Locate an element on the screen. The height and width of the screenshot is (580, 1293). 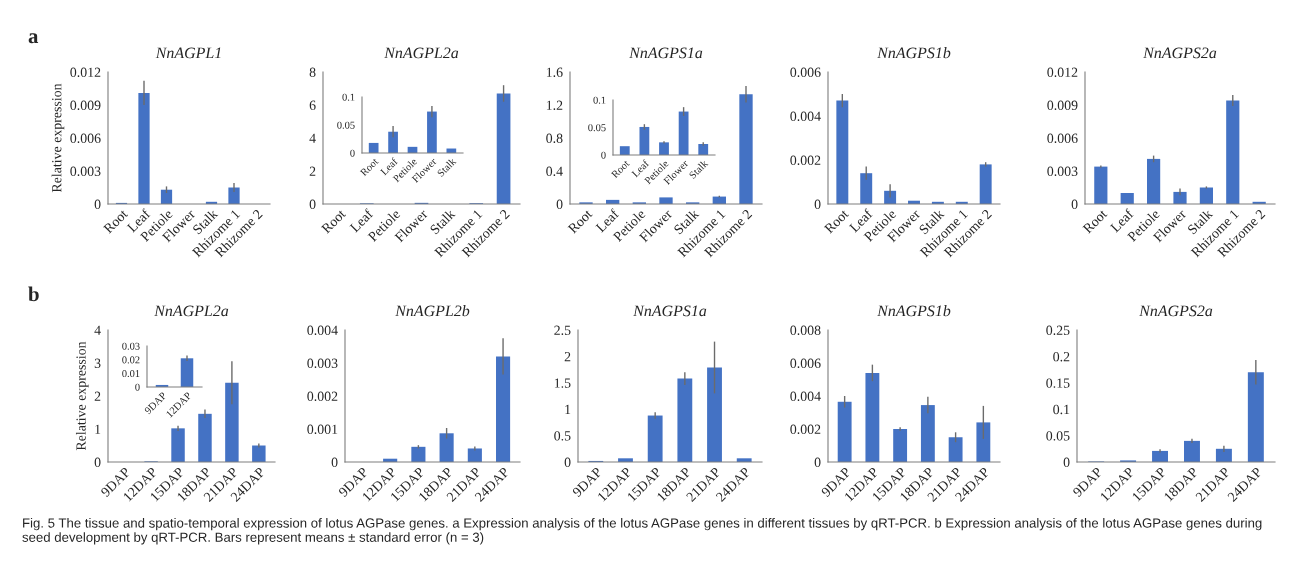
caption: Fig. 5 The tissue and spatio-temporal expression of lotus AGPase genes. a Expression analysis of the lotus AGPase genes in different tissues by qRT-PCR. b Expression analysis of the lotus AGPase genes during seed development by qRT-PCR. Bars represent means ± standard error (n = 3) is located at coordinates (642, 531).